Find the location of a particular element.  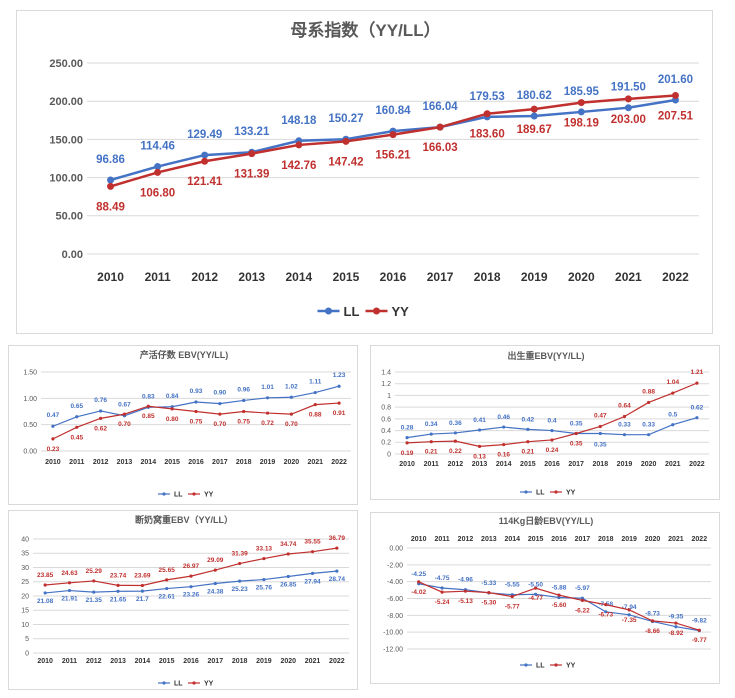

data-label-ll: 201.60 is located at coordinates (675, 80).